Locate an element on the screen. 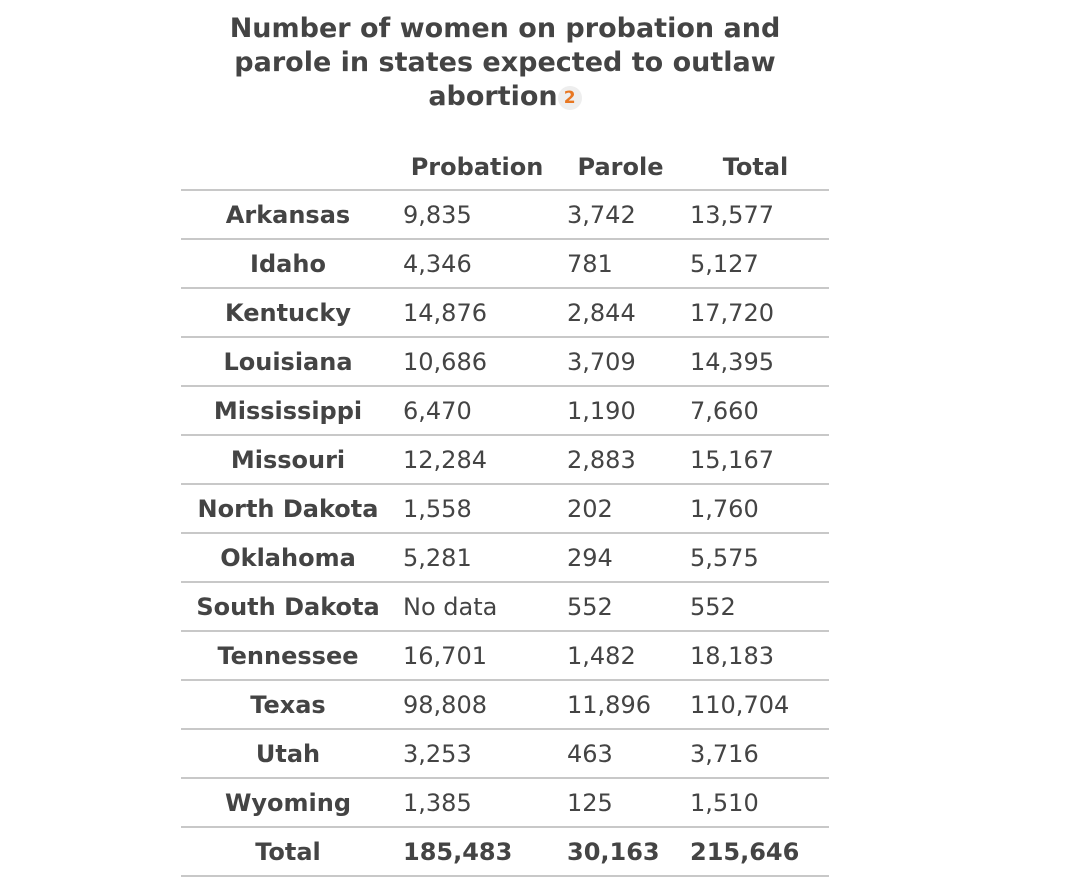 The image size is (1071, 877). table-row: North Dakota 1,558 202 1,760 is located at coordinates (505, 509).